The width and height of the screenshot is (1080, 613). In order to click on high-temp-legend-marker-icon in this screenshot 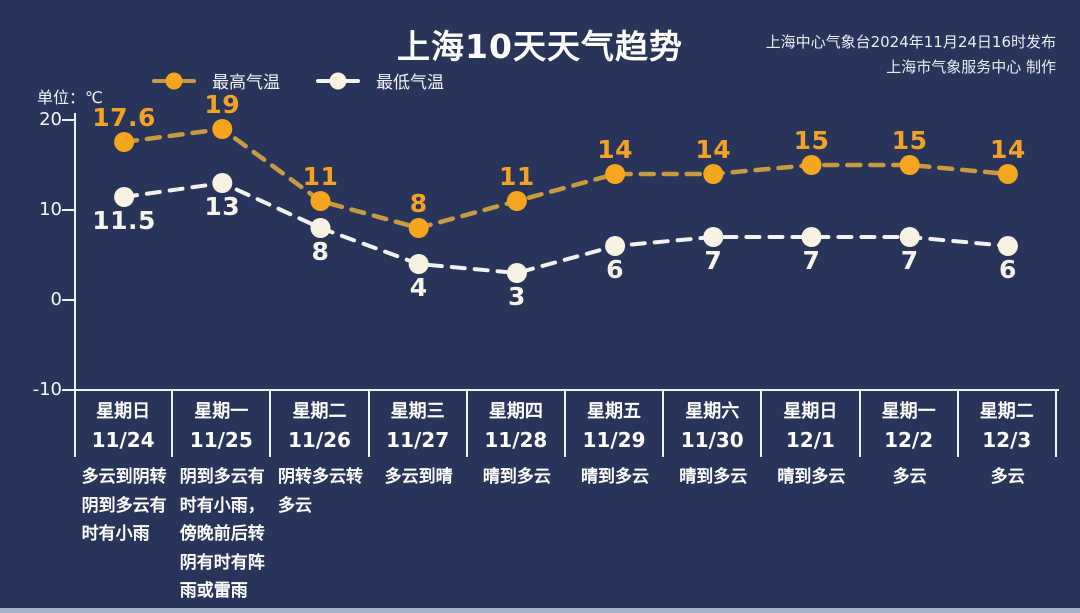, I will do `click(174, 80)`.